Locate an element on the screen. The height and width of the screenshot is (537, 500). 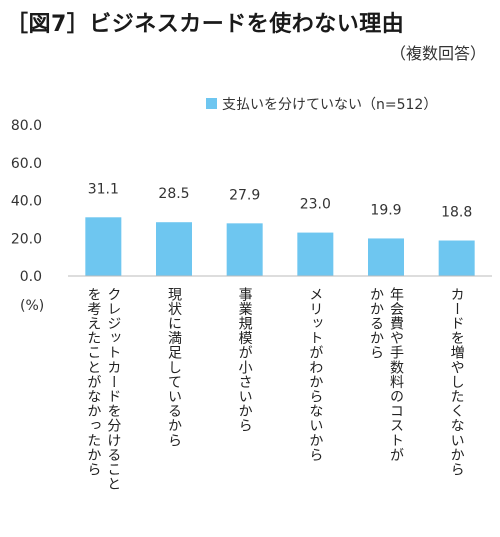
category-label: 現状に満足しているから is located at coordinates (174, 367).